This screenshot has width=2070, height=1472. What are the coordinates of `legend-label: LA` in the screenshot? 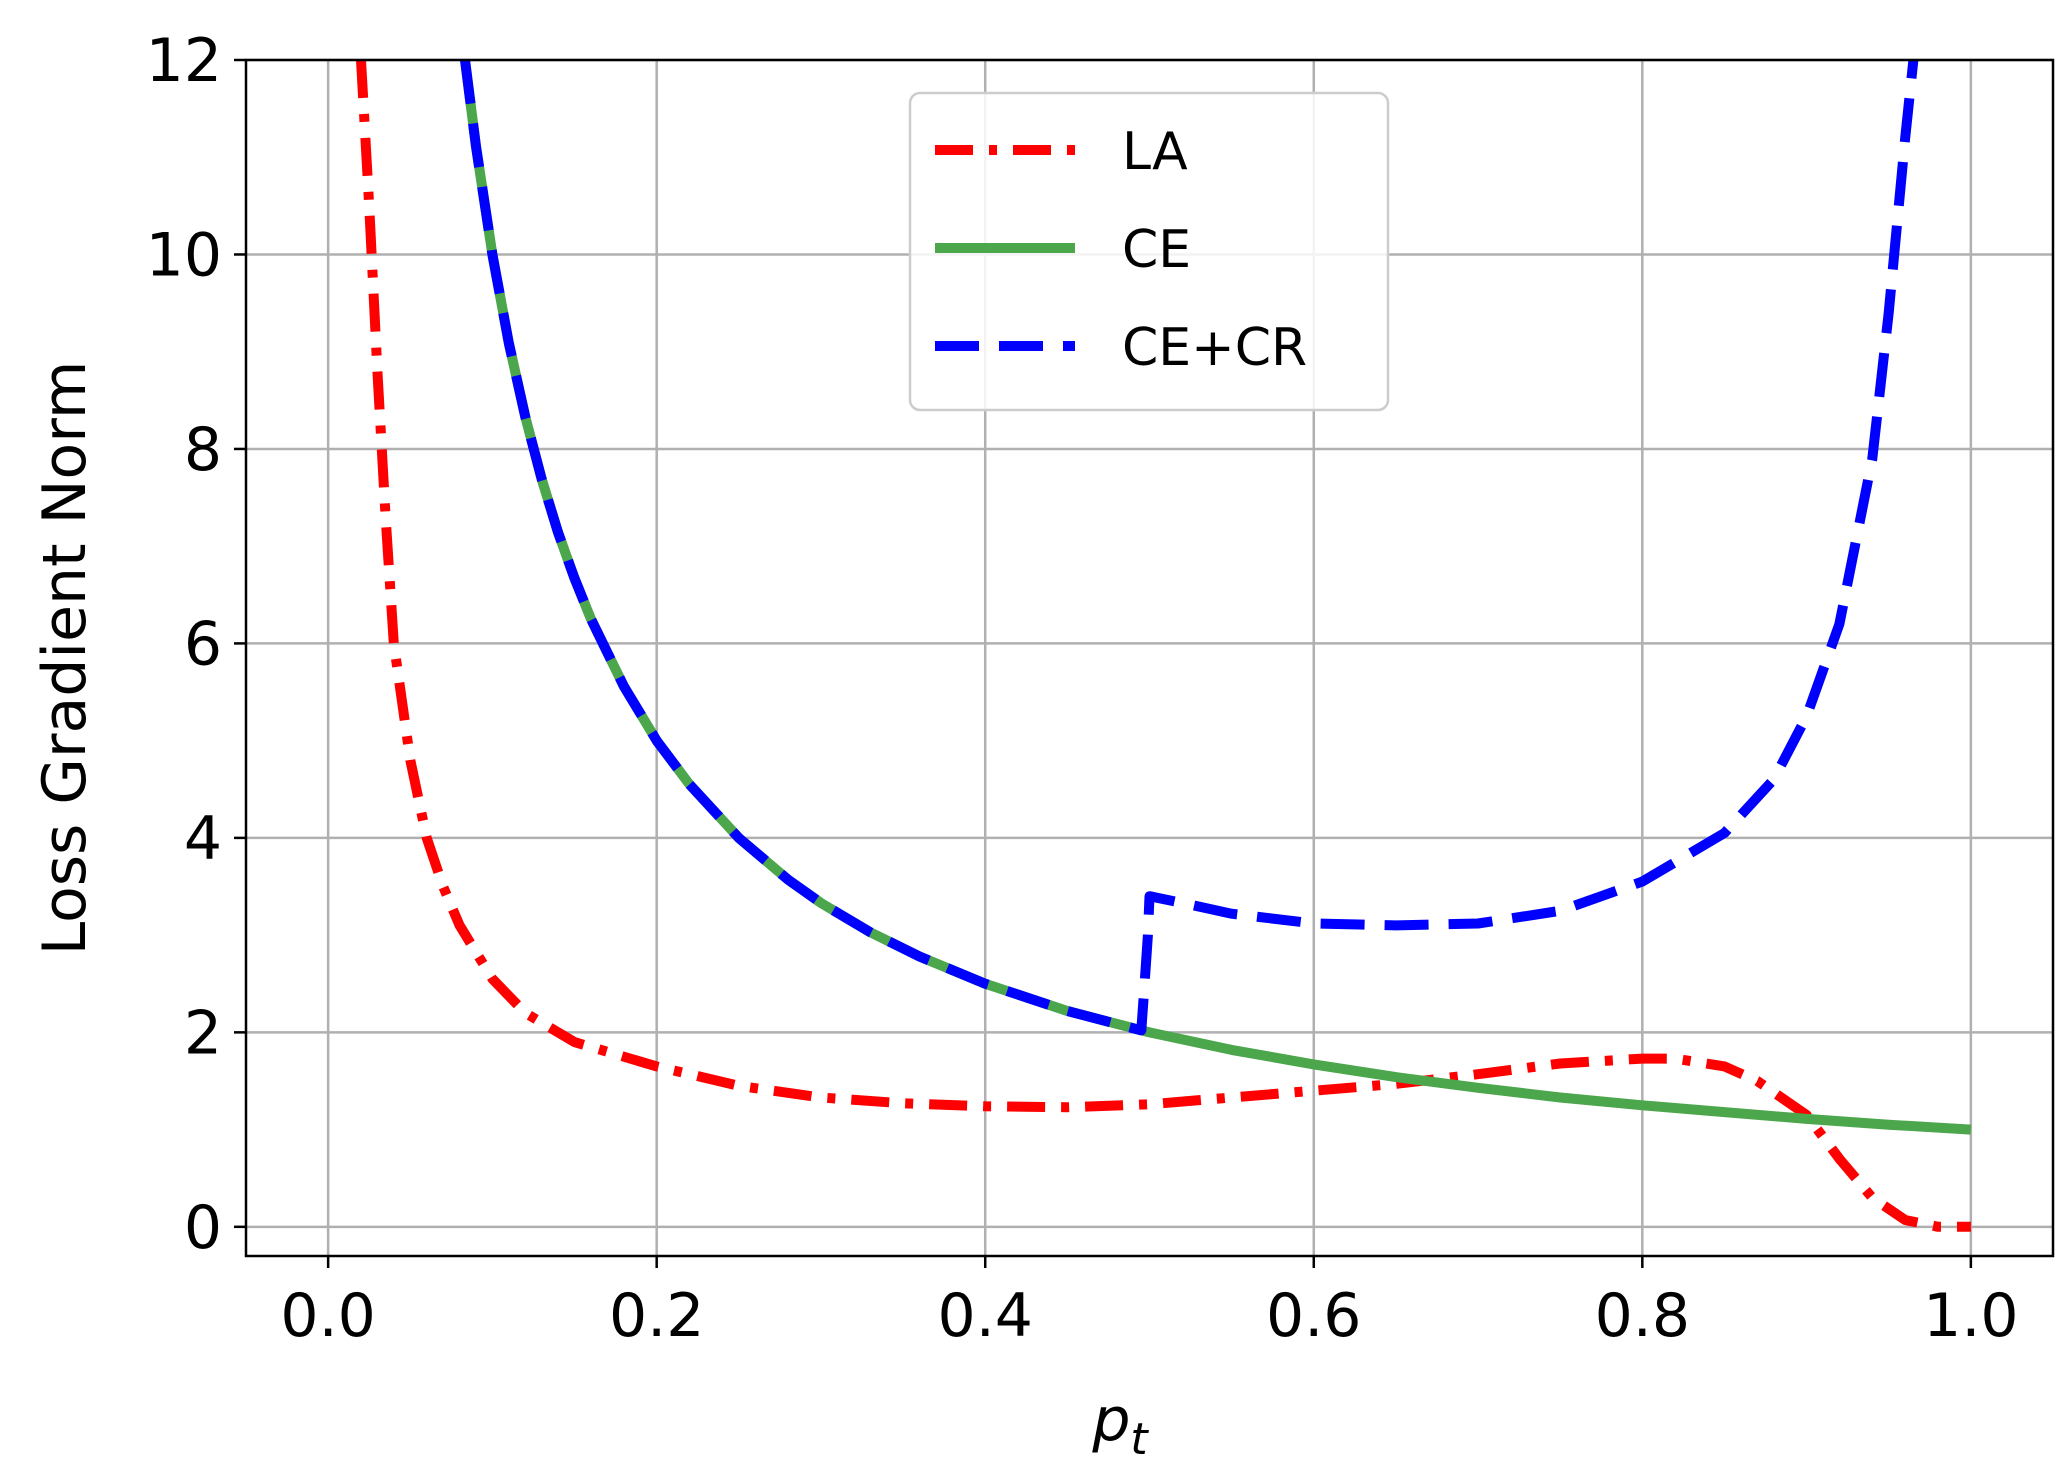 It's located at (1155, 152).